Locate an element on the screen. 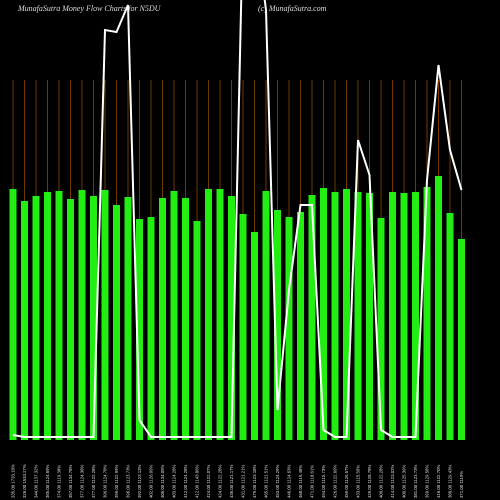 Image resolution: width=500 pixels, height=500 pixels. x-tick-label: 446.00 1124.63% is located at coordinates (289, 481).